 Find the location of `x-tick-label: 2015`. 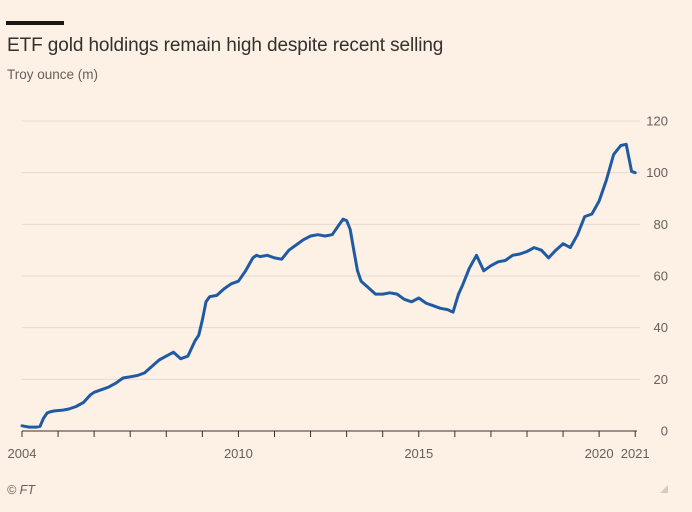

x-tick-label: 2015 is located at coordinates (418, 453).